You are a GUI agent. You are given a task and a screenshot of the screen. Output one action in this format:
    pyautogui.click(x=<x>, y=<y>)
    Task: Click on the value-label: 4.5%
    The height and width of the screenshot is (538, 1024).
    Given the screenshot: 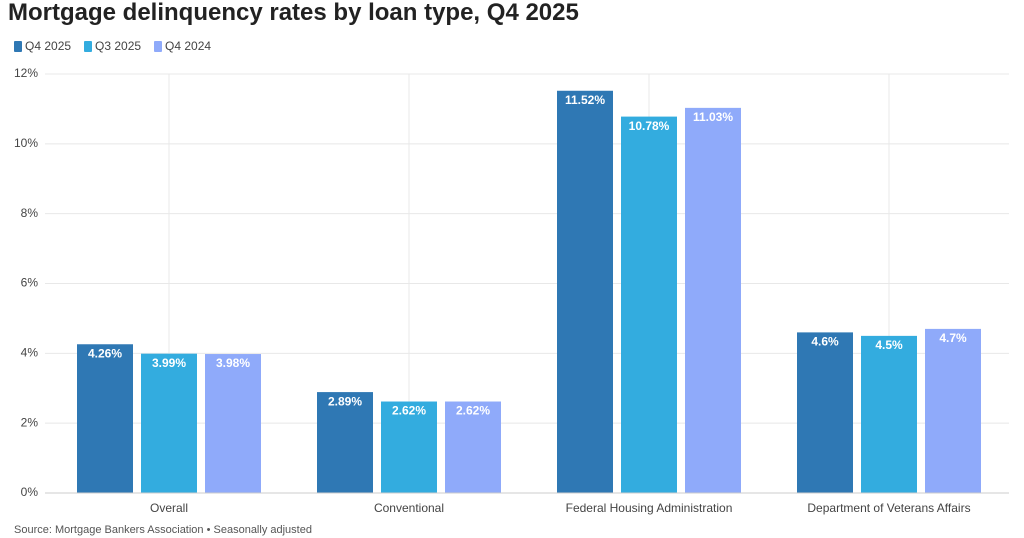 What is the action you would take?
    pyautogui.click(x=889, y=345)
    